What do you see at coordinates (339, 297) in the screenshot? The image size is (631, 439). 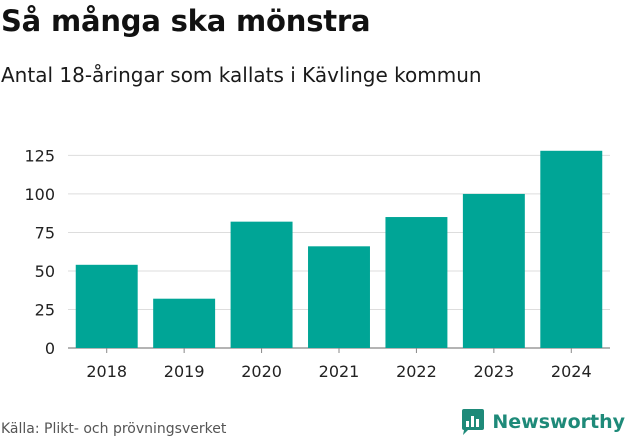 I see `bar-2021` at bounding box center [339, 297].